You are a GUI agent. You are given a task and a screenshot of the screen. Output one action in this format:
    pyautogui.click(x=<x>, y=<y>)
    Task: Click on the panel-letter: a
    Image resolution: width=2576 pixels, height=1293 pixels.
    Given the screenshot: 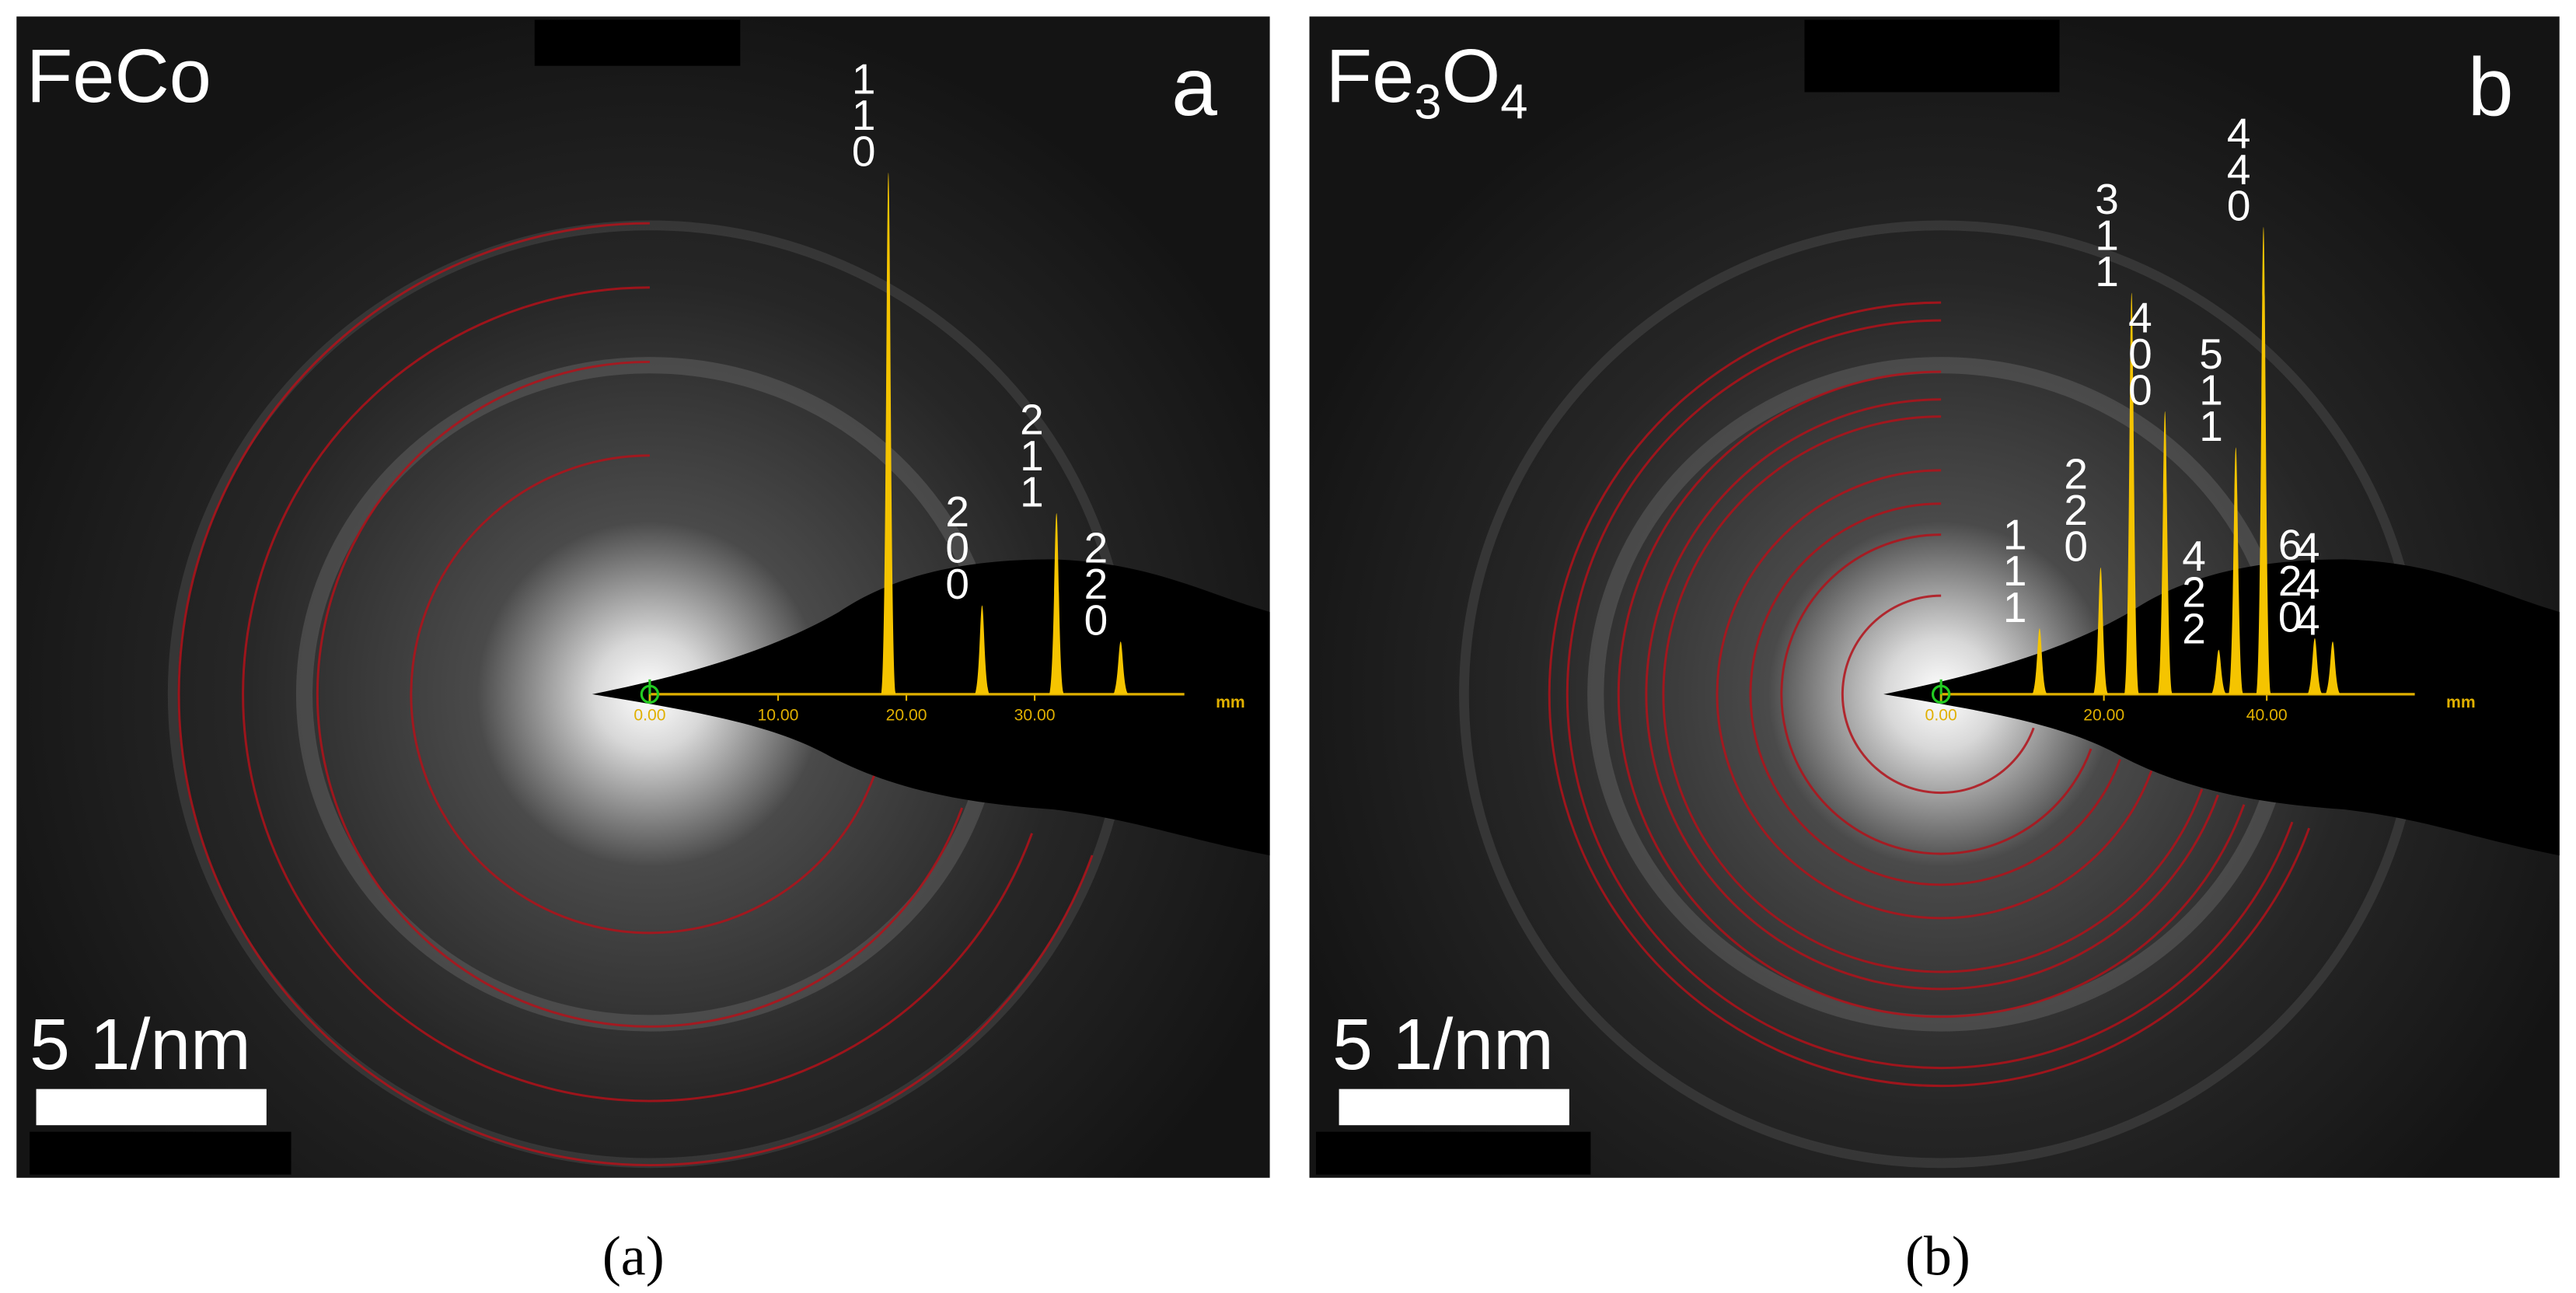 What is the action you would take?
    pyautogui.click(x=1194, y=87)
    